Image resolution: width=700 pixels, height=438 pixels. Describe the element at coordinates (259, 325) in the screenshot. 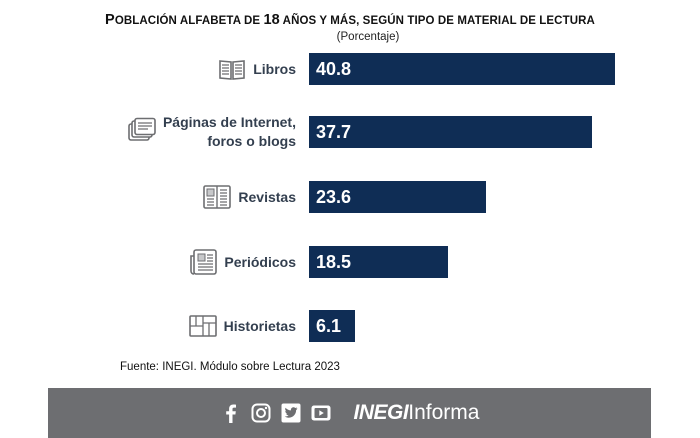

I see `category-label: Historietas` at that location.